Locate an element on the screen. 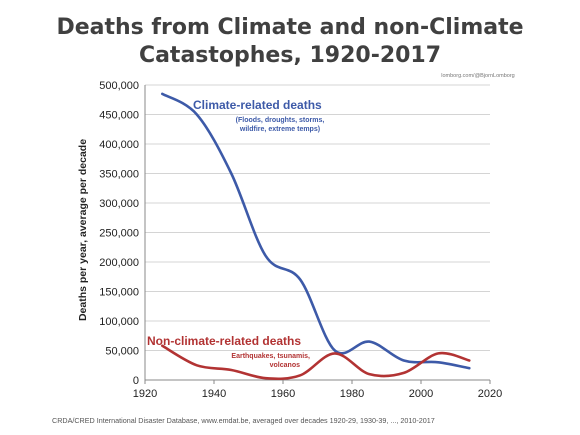 The height and width of the screenshot is (435, 580). x-tick-label: 2000 is located at coordinates (421, 394).